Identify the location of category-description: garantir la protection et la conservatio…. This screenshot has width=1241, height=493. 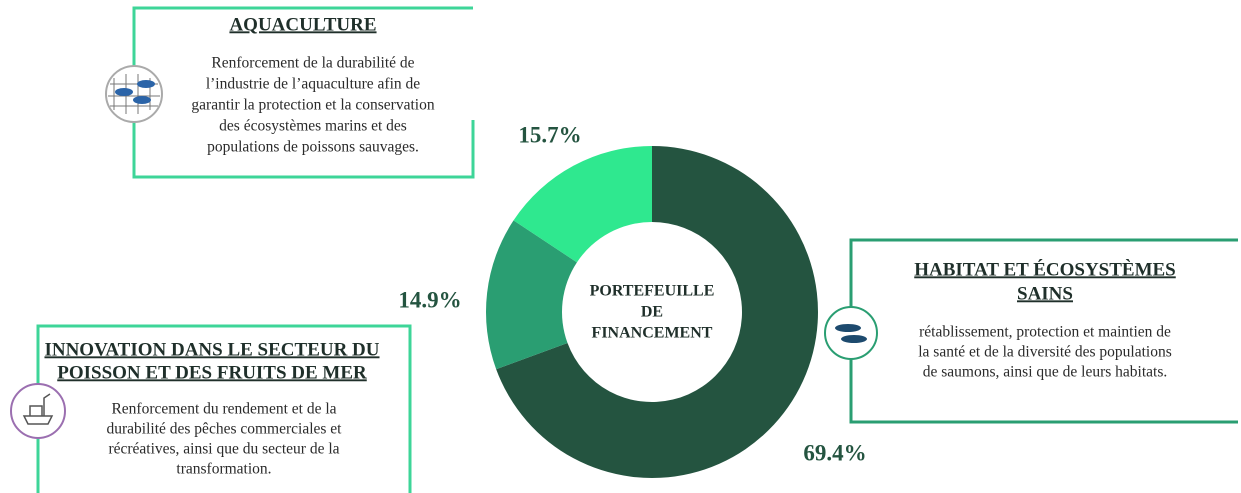
(312, 105).